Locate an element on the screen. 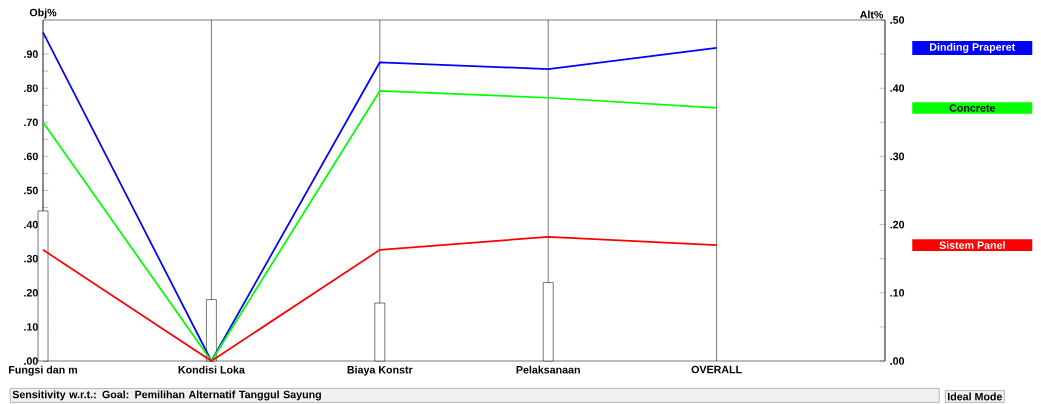 Image resolution: width=1041 pixels, height=404 pixels. x-tick-label: Kondisi Loka is located at coordinates (211, 369).